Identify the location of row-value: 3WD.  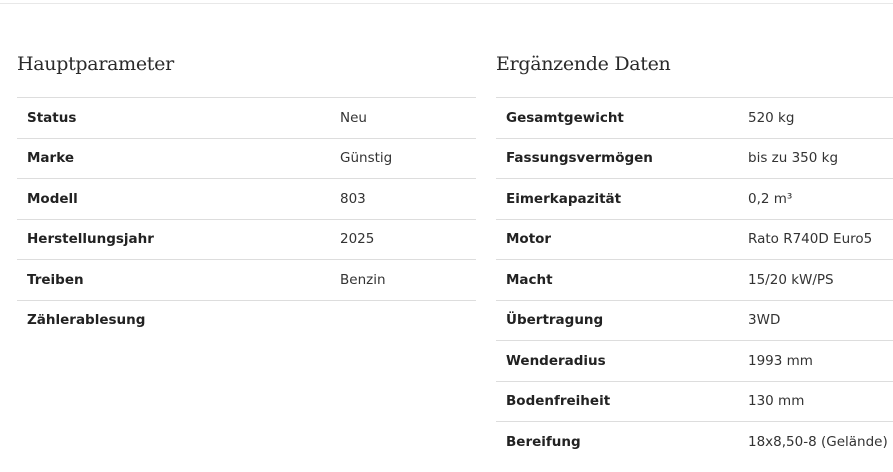
(815, 320).